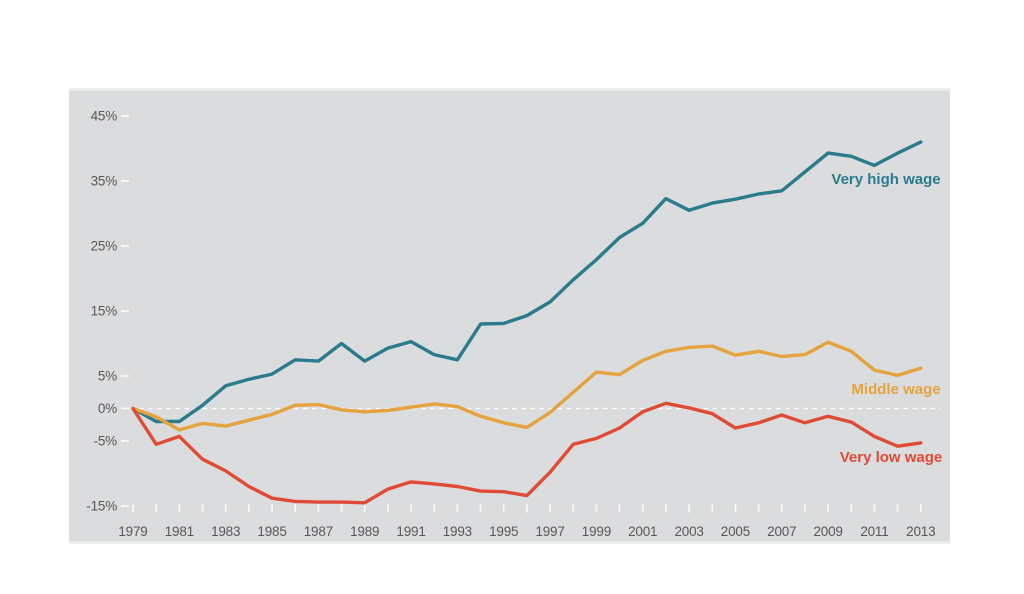 This screenshot has width=1024, height=594. I want to click on x-tick-label: 2011, so click(874, 531).